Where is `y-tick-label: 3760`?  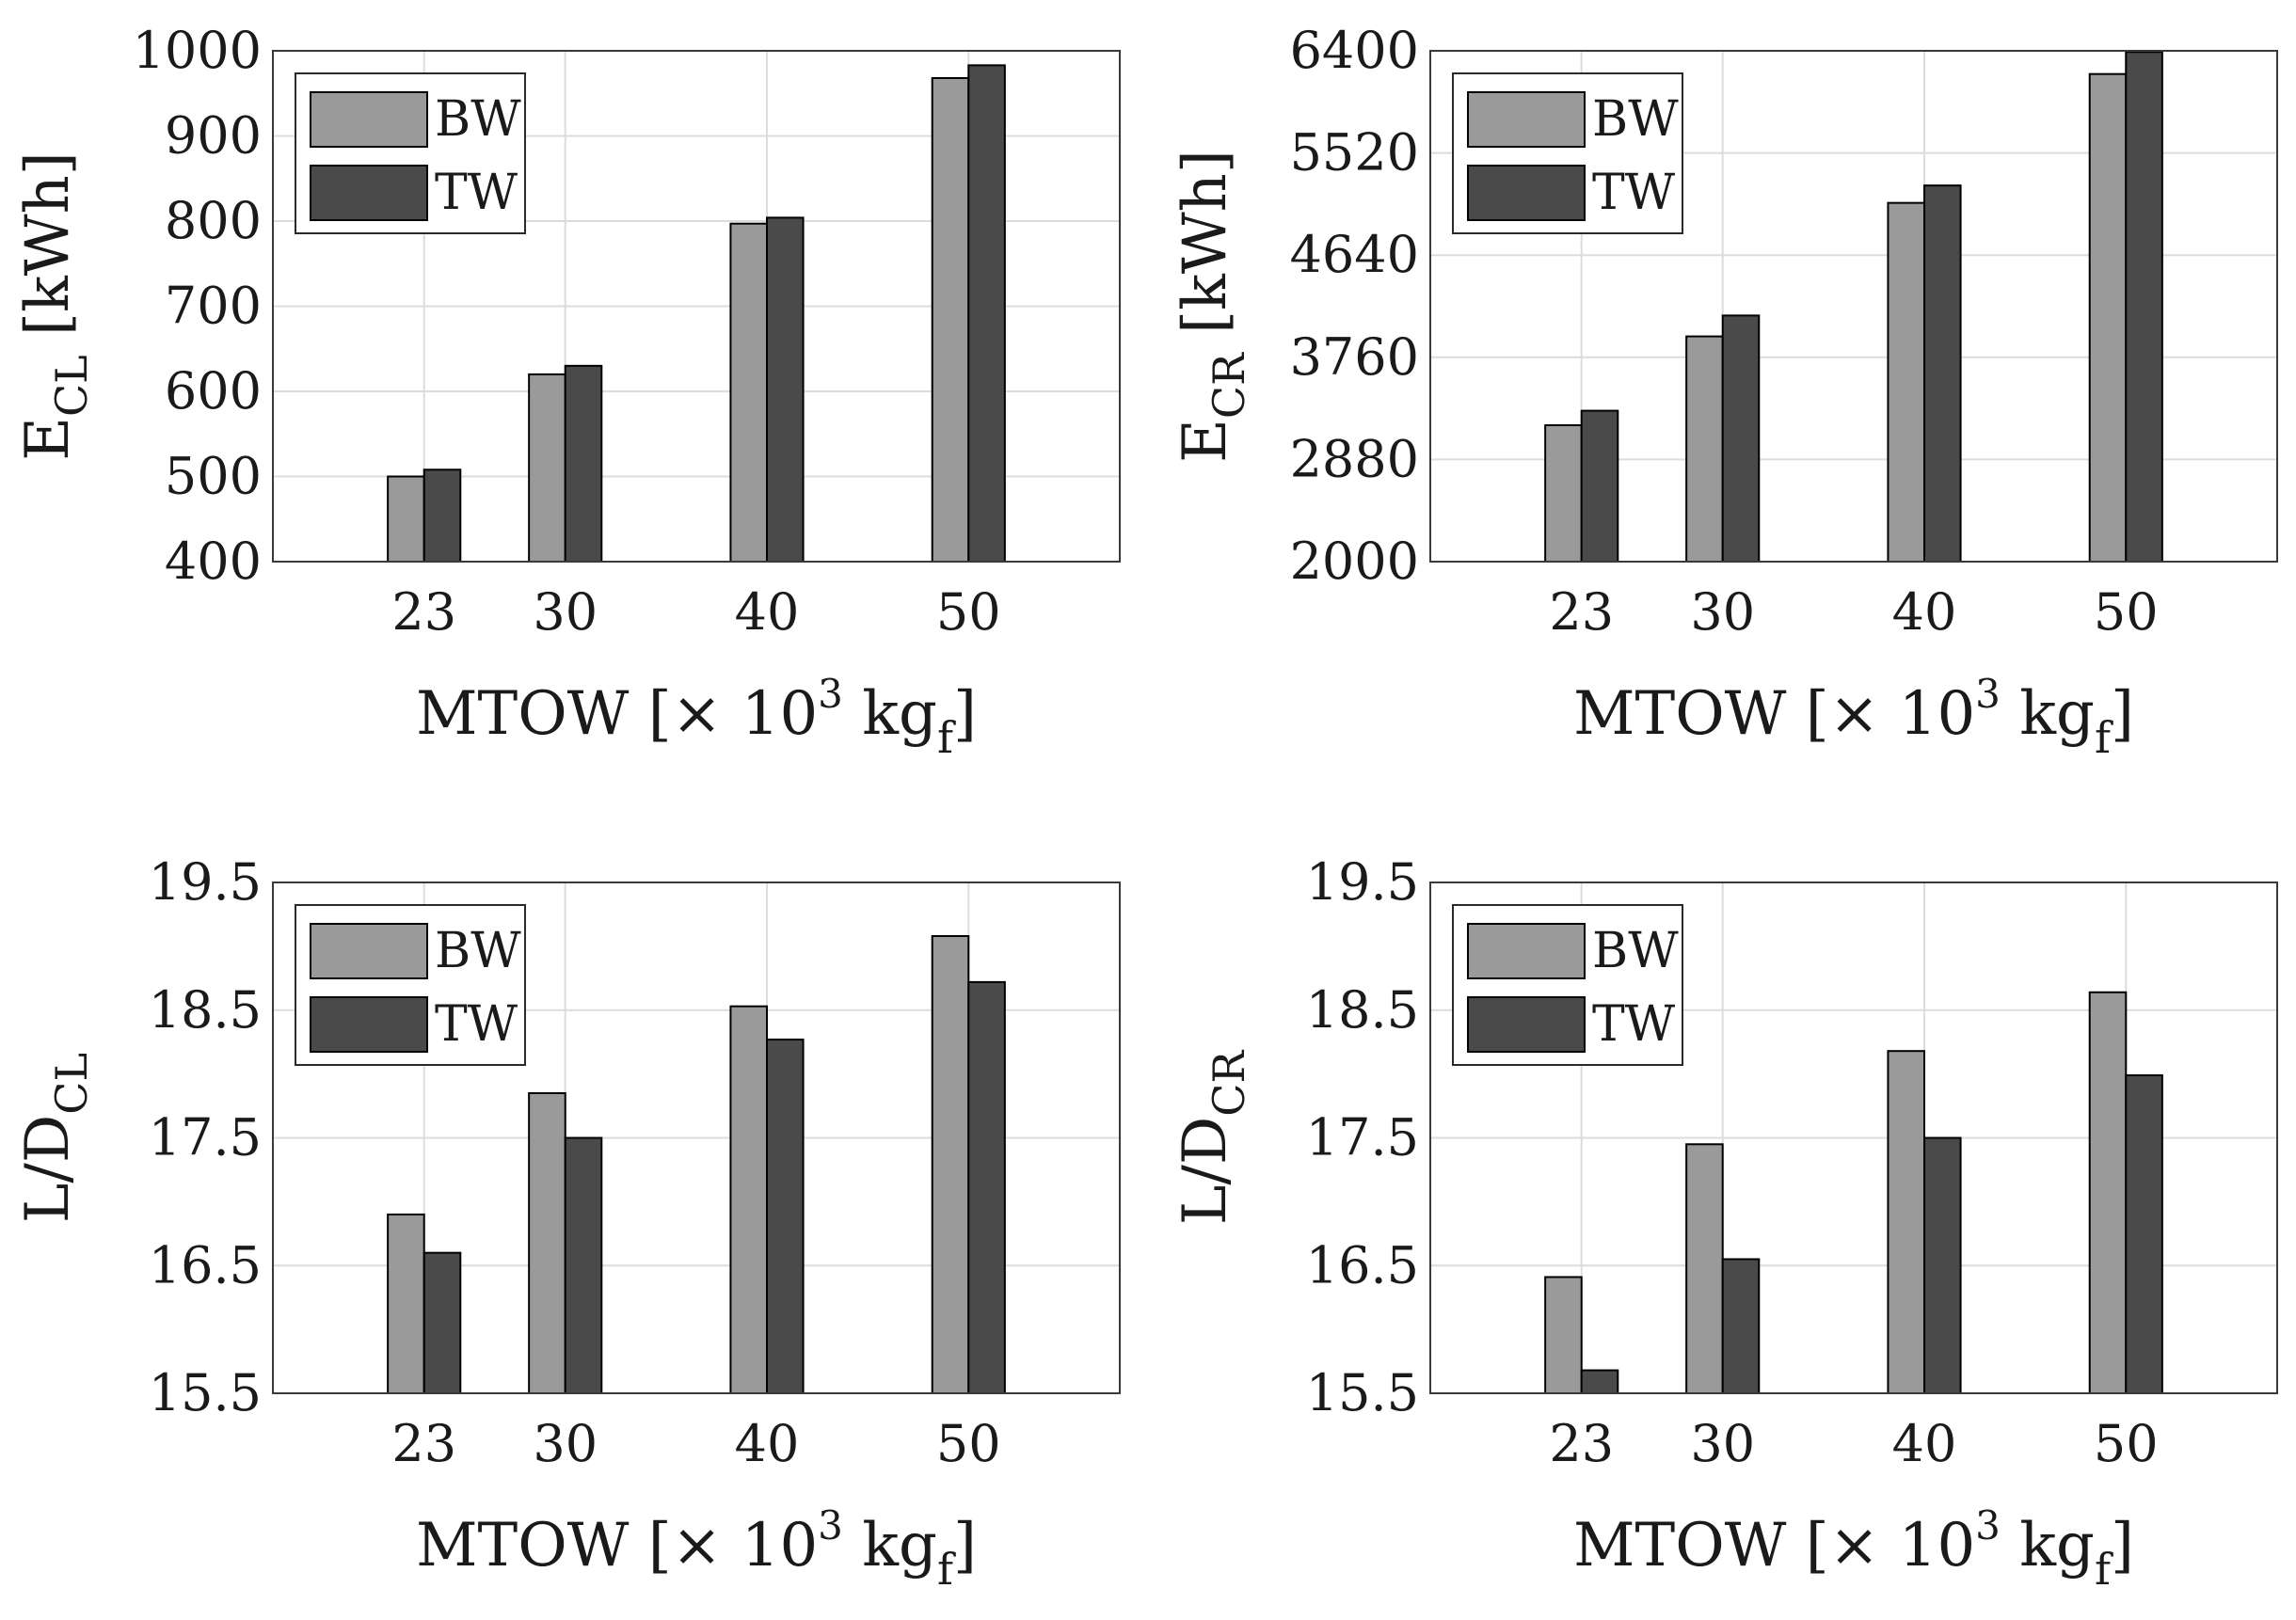
y-tick-label: 3760 is located at coordinates (1354, 357).